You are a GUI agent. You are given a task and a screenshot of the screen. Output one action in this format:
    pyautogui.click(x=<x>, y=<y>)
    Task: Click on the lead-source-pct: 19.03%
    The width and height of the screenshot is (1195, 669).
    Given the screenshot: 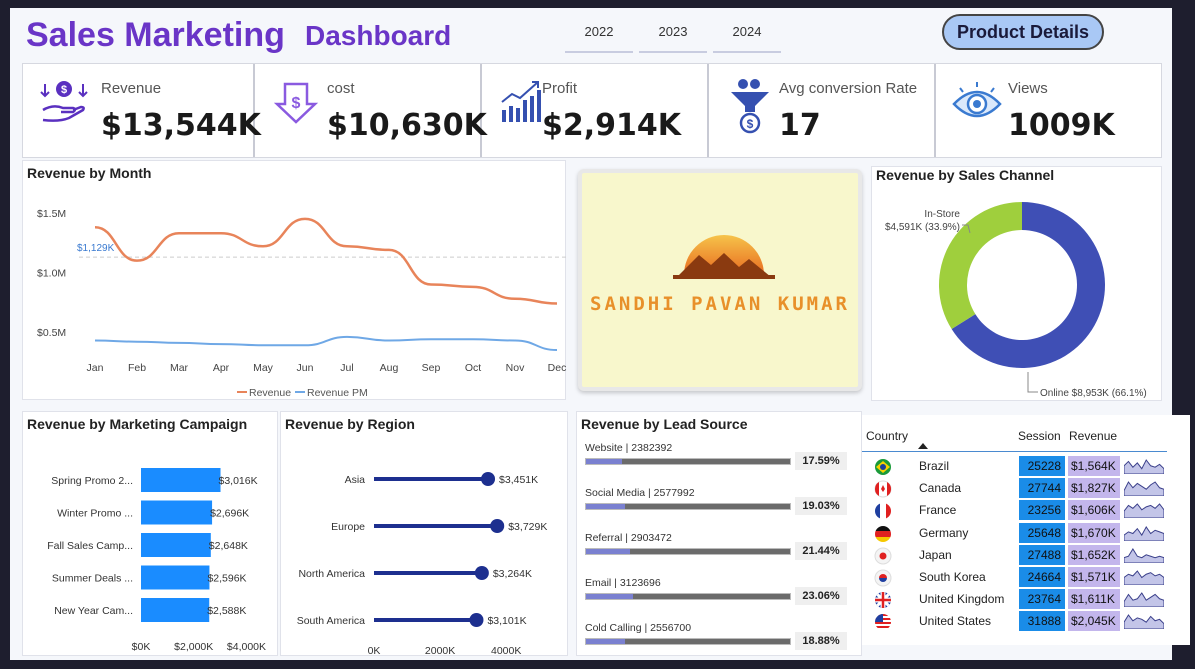 What is the action you would take?
    pyautogui.click(x=821, y=506)
    